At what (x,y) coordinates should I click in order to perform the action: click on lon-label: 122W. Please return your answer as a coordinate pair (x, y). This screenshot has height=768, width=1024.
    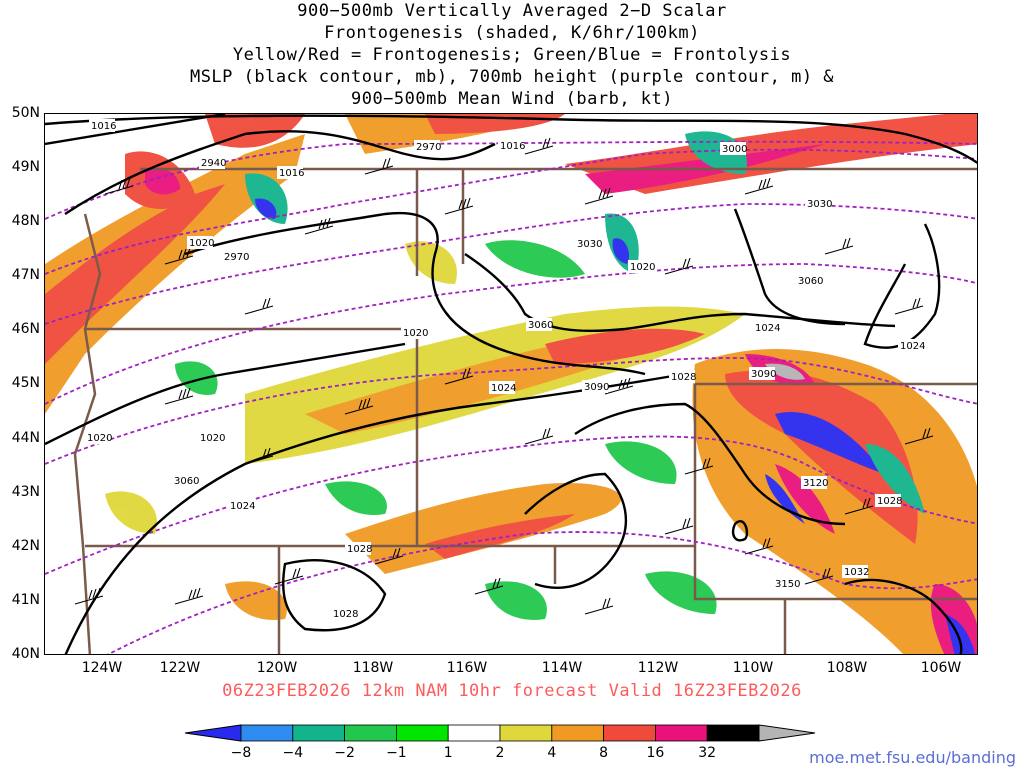
    Looking at the image, I should click on (180, 668).